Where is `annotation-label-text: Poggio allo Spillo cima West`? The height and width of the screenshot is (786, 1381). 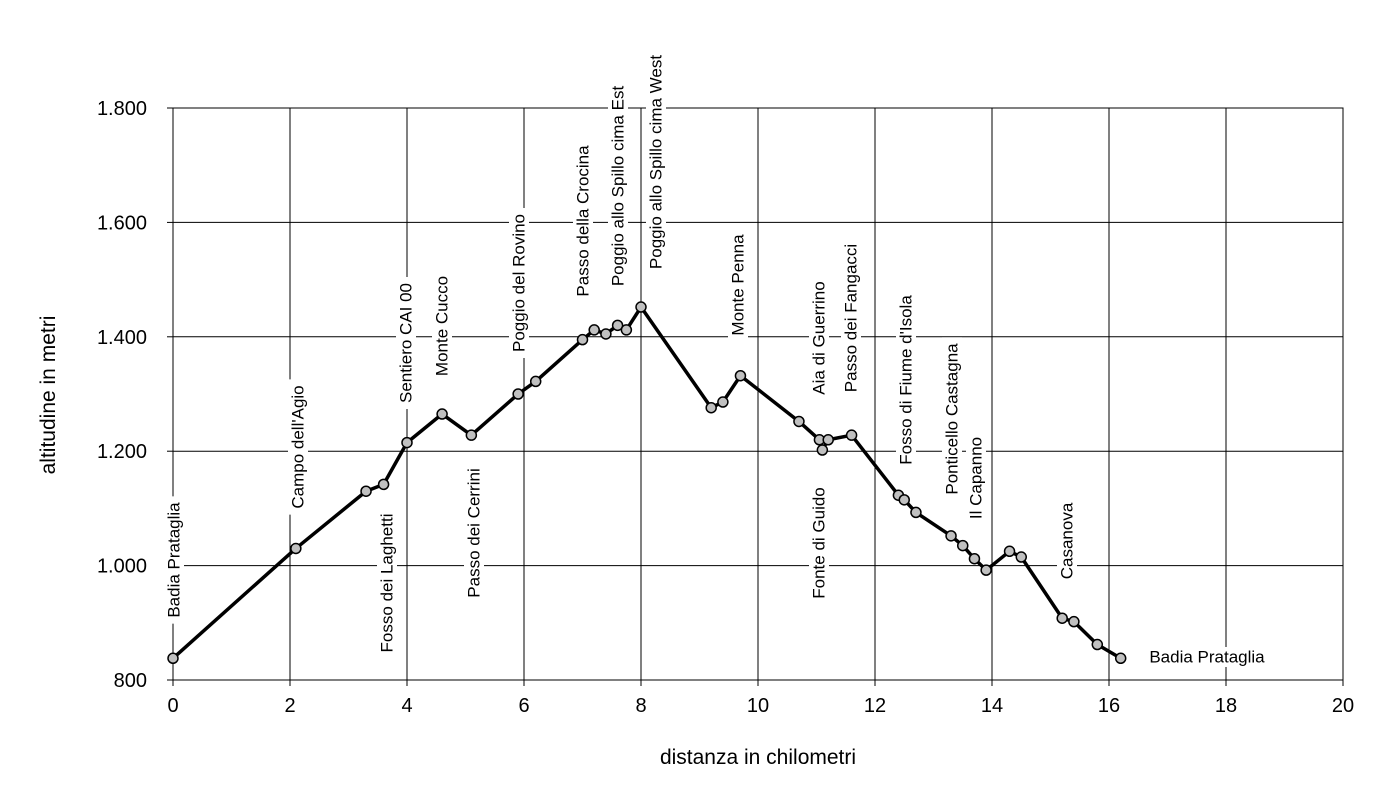
annotation-label-text: Poggio allo Spillo cima West is located at coordinates (656, 162).